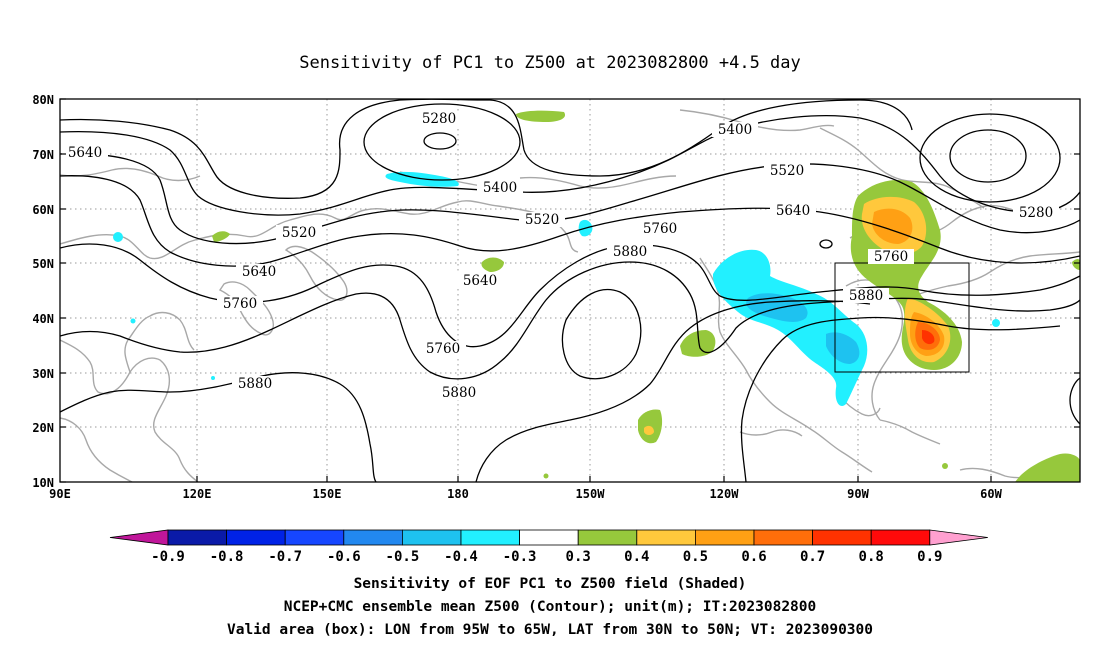  I want to click on lat-label-20n: 20N, so click(43, 428).